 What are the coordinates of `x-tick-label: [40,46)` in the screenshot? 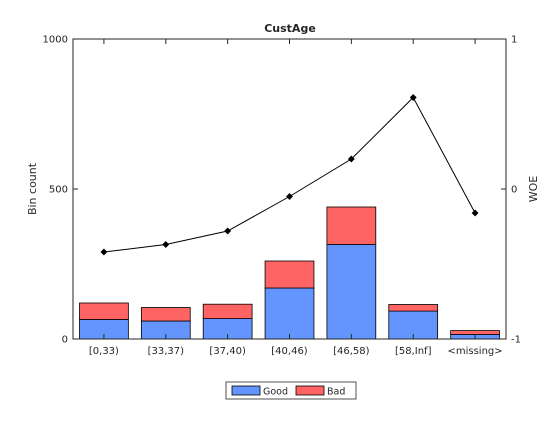 It's located at (289, 351).